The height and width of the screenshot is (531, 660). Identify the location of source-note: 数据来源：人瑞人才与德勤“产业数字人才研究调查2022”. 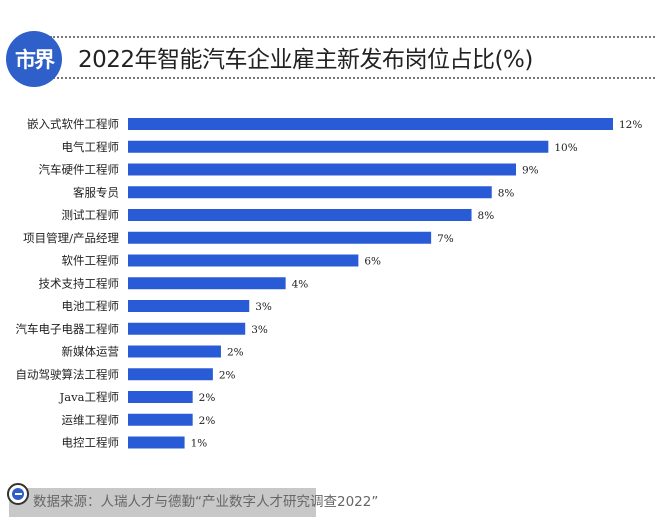
(193, 502).